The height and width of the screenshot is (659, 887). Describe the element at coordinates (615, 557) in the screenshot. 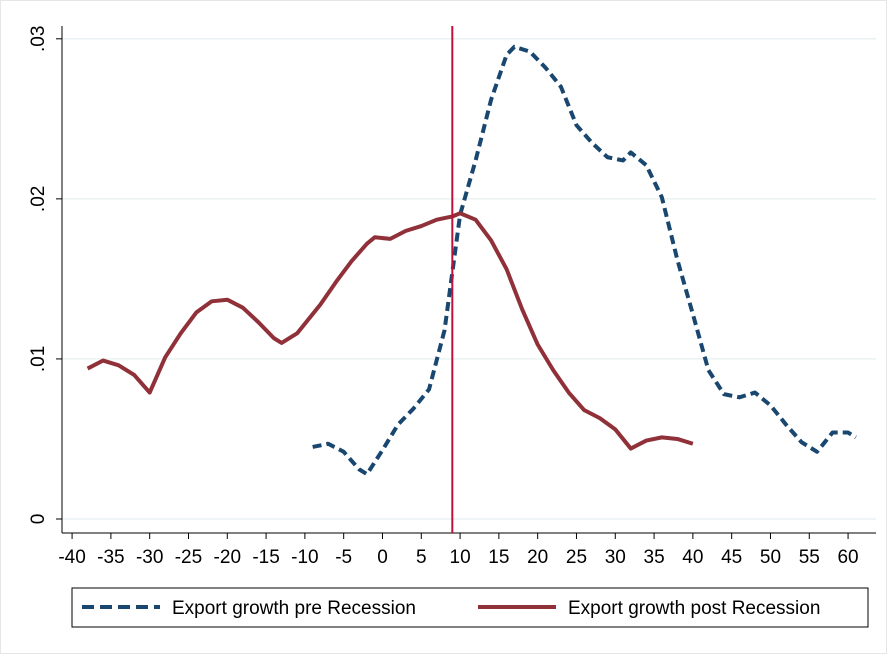

I see `x-tick-label: 30` at that location.